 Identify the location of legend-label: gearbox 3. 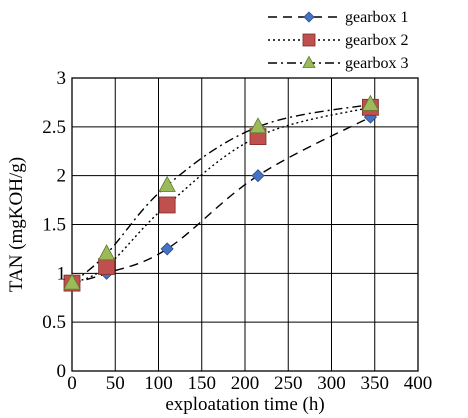
(377, 63).